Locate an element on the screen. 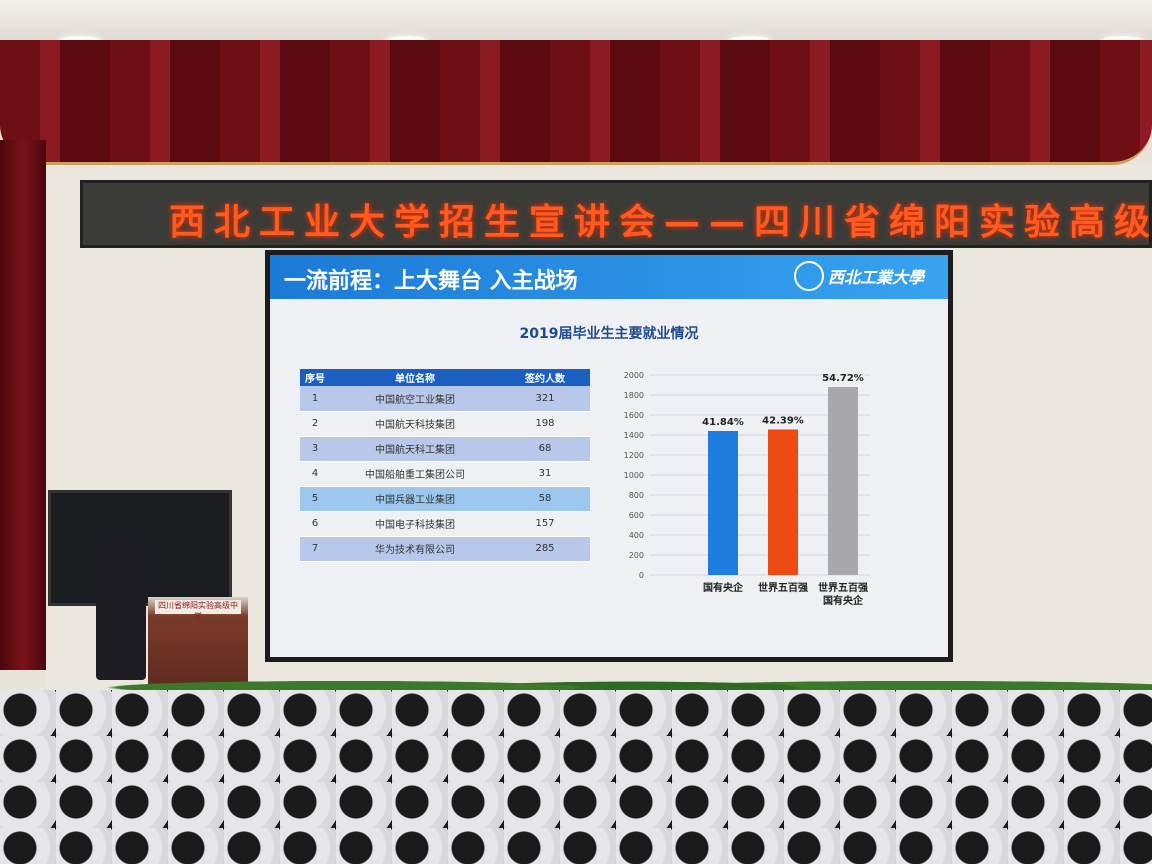  data-label: 54.72% is located at coordinates (843, 378).